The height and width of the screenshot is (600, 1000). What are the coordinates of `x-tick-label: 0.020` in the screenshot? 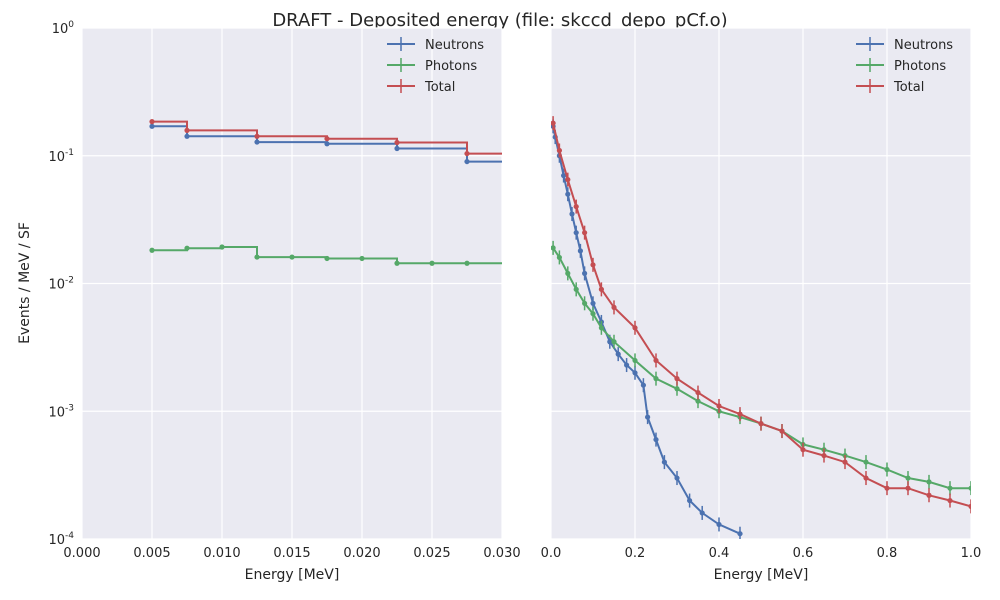 It's located at (361, 553).